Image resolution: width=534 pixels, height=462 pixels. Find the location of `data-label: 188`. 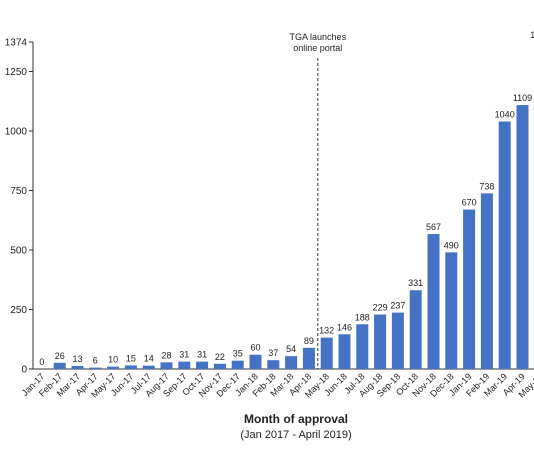

data-label: 188 is located at coordinates (362, 317).